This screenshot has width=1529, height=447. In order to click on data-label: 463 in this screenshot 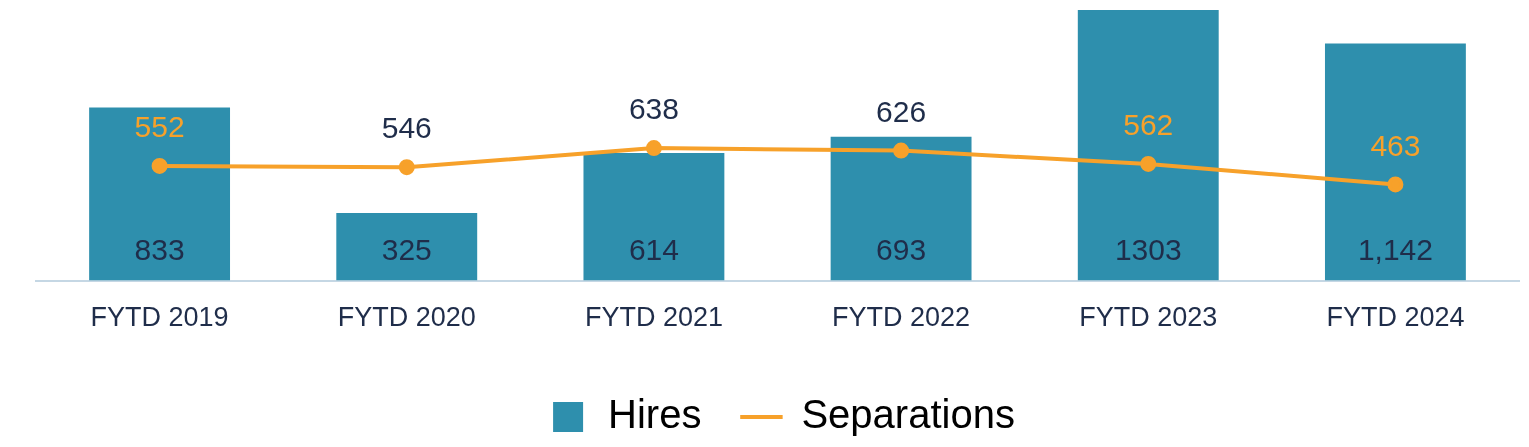, I will do `click(1395, 145)`.